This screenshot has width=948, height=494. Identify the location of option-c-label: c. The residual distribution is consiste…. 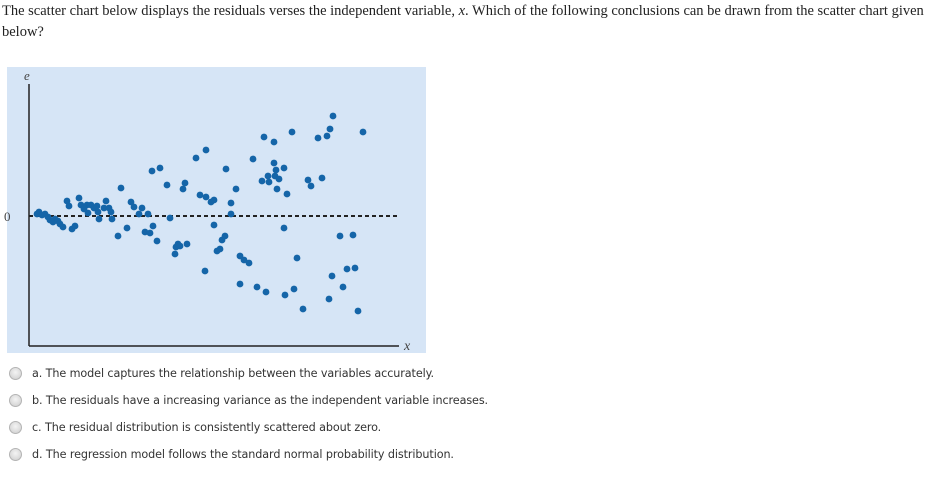
(207, 427).